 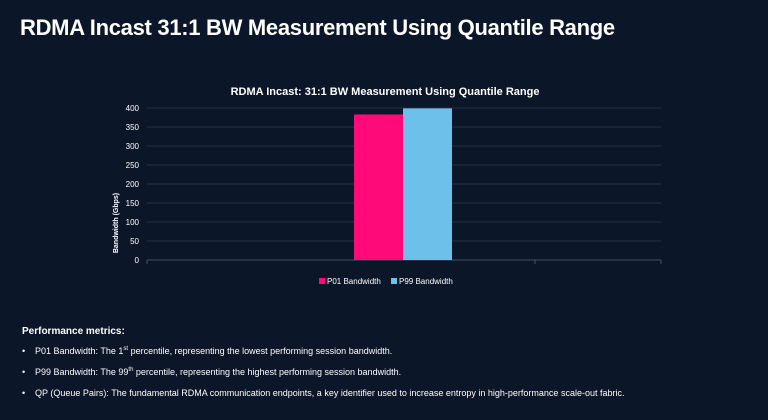 I want to click on metric-text: P01 Bandwidth: The 1, so click(x=79, y=351).